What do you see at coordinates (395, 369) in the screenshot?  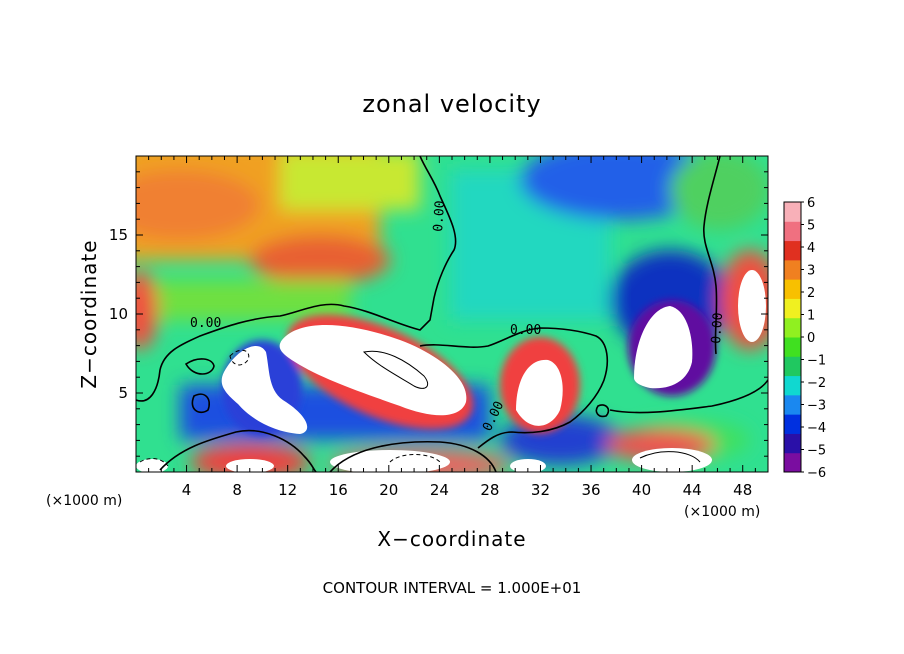 I see `contour-inner-jet` at bounding box center [395, 369].